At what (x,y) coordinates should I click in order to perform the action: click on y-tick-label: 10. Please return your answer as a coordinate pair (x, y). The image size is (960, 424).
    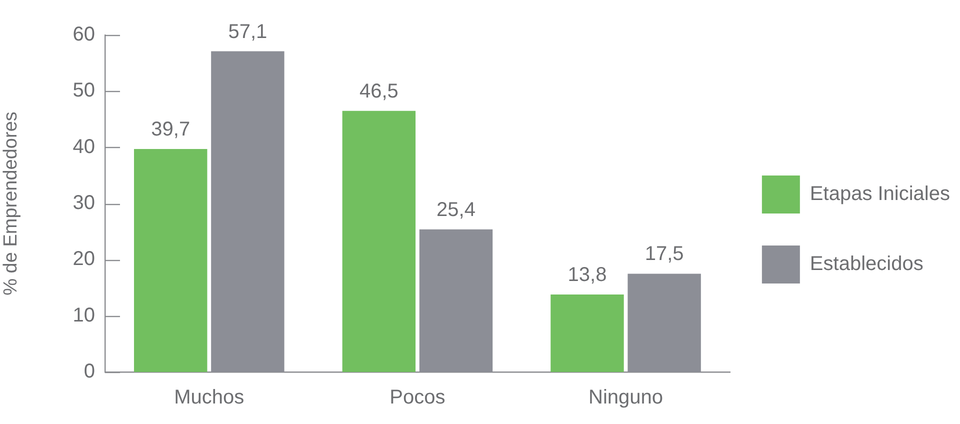
    Looking at the image, I should click on (83, 315).